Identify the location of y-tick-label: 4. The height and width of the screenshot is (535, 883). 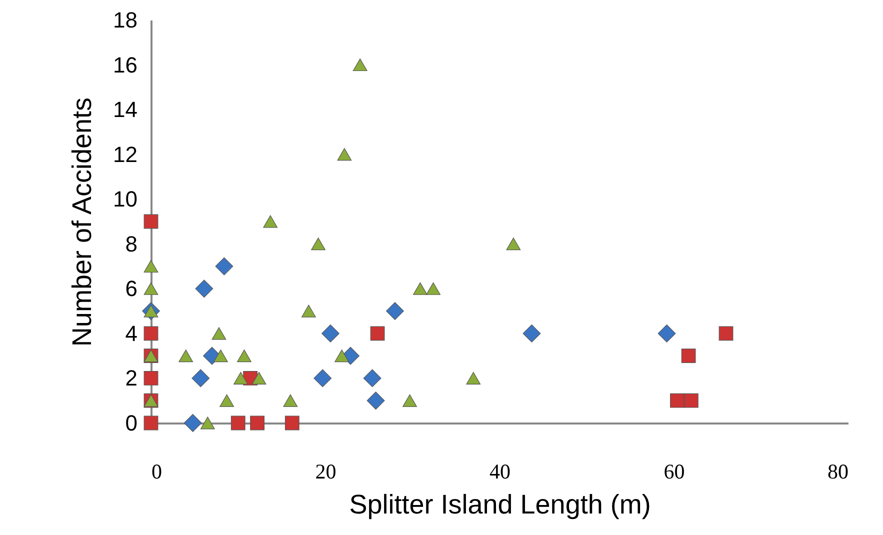
(131, 333).